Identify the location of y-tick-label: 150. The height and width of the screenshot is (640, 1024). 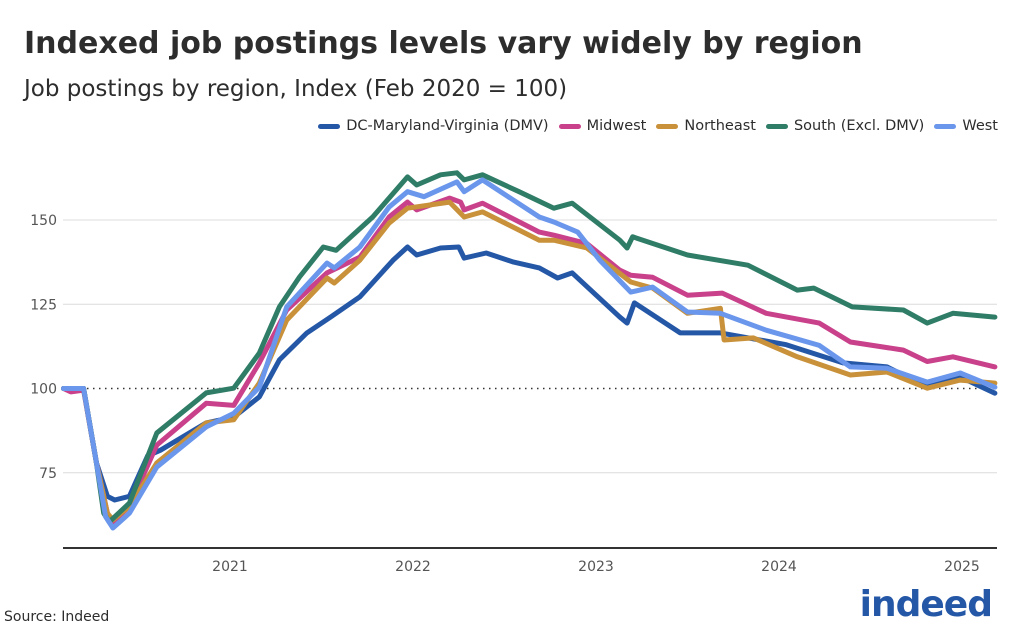
(43, 221).